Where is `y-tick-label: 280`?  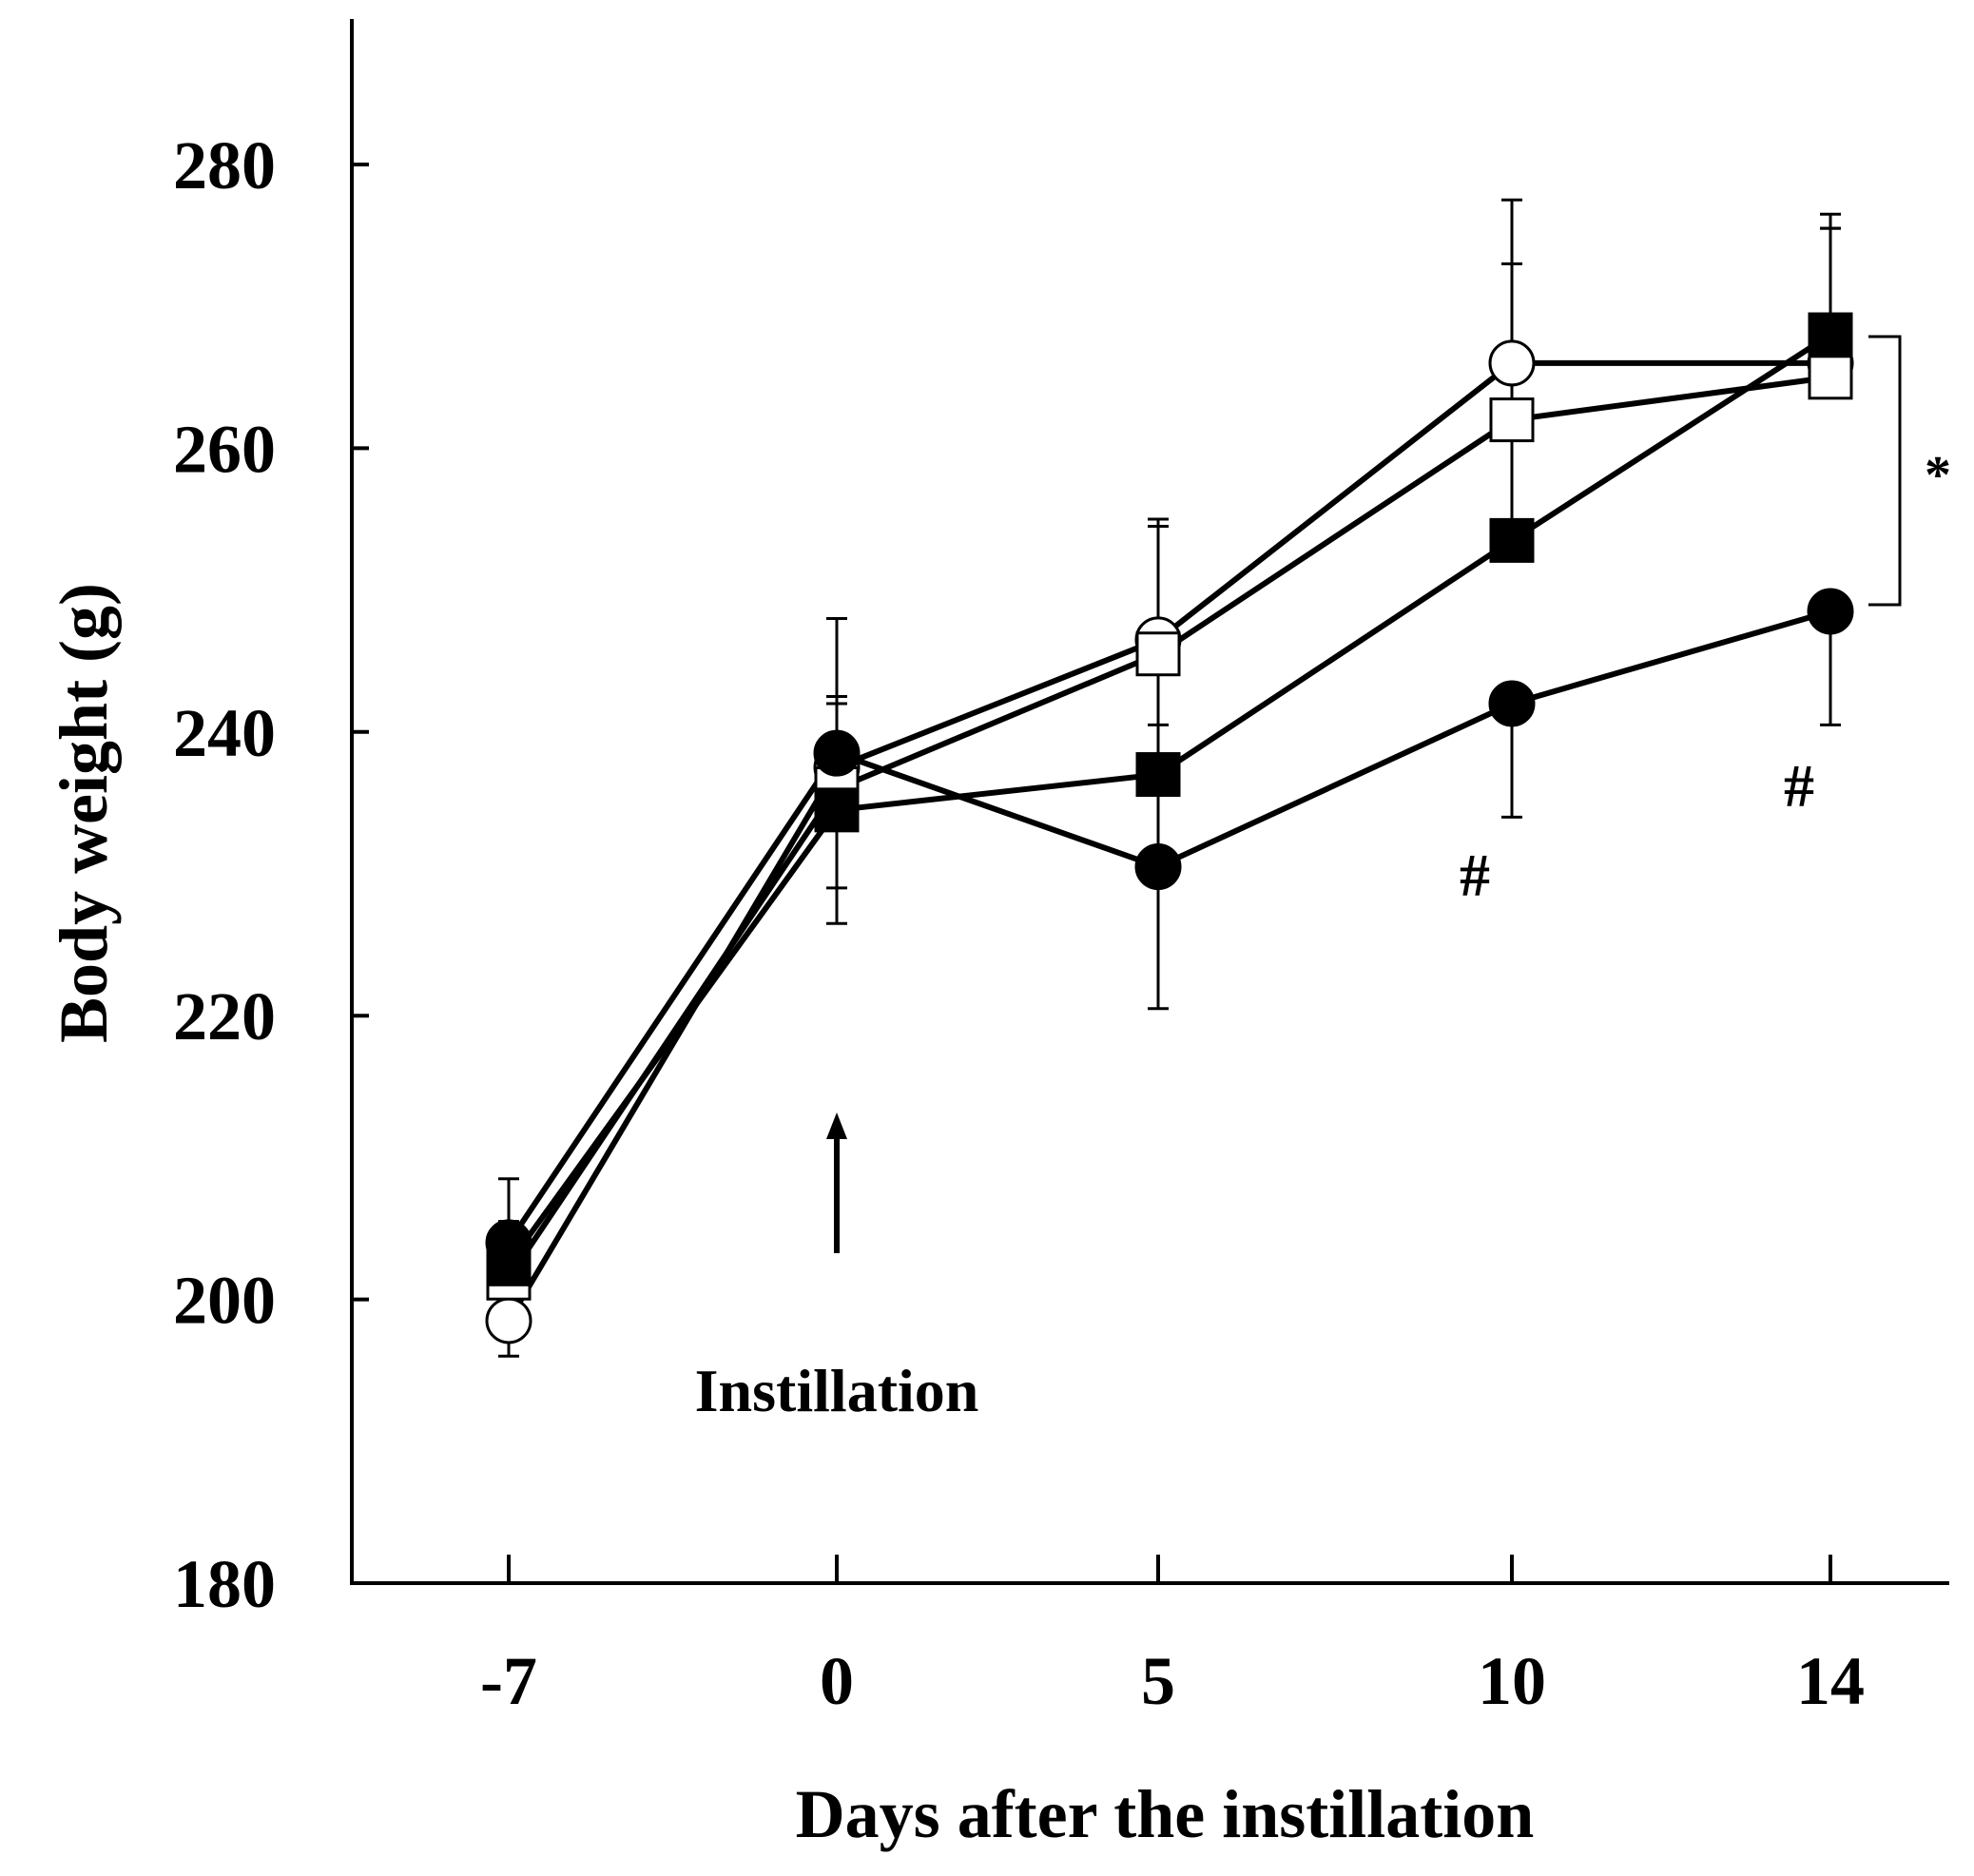
y-tick-label: 280 is located at coordinates (225, 165).